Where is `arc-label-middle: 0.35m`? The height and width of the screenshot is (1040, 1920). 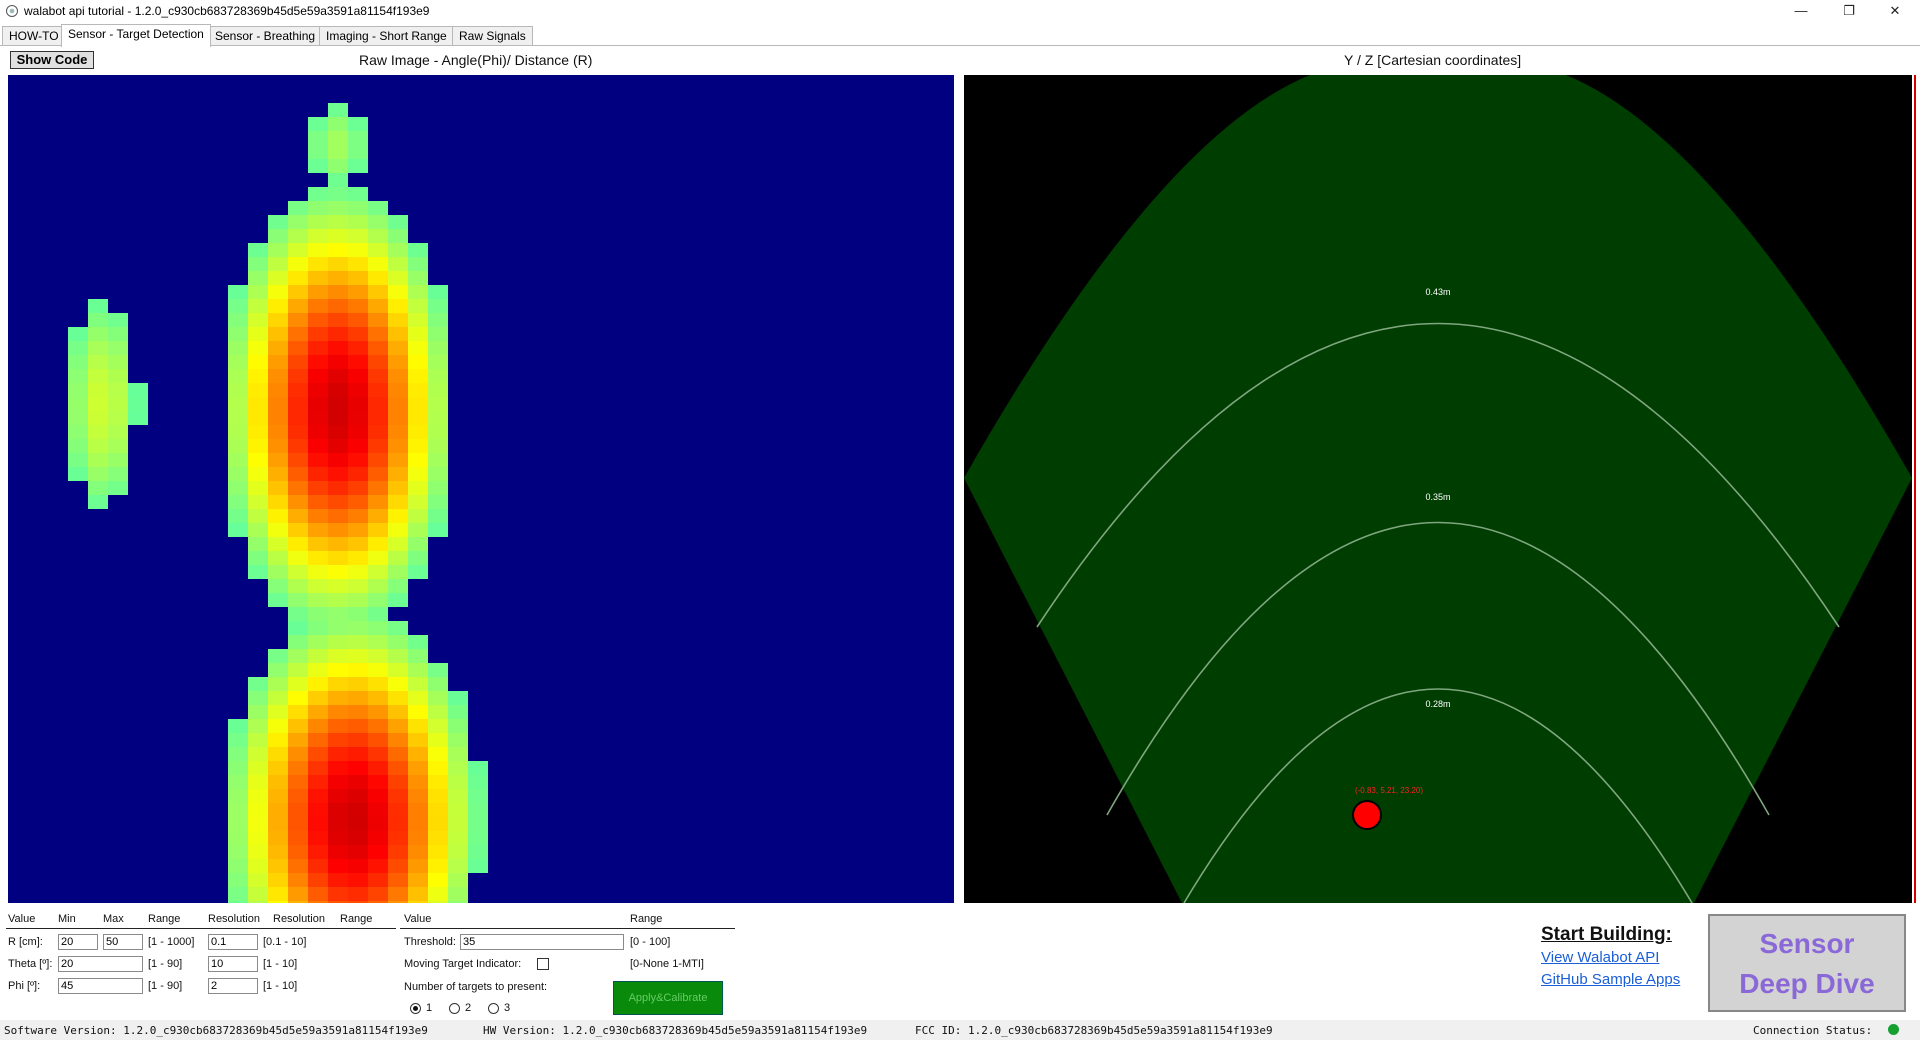
arc-label-middle: 0.35m is located at coordinates (1437, 497).